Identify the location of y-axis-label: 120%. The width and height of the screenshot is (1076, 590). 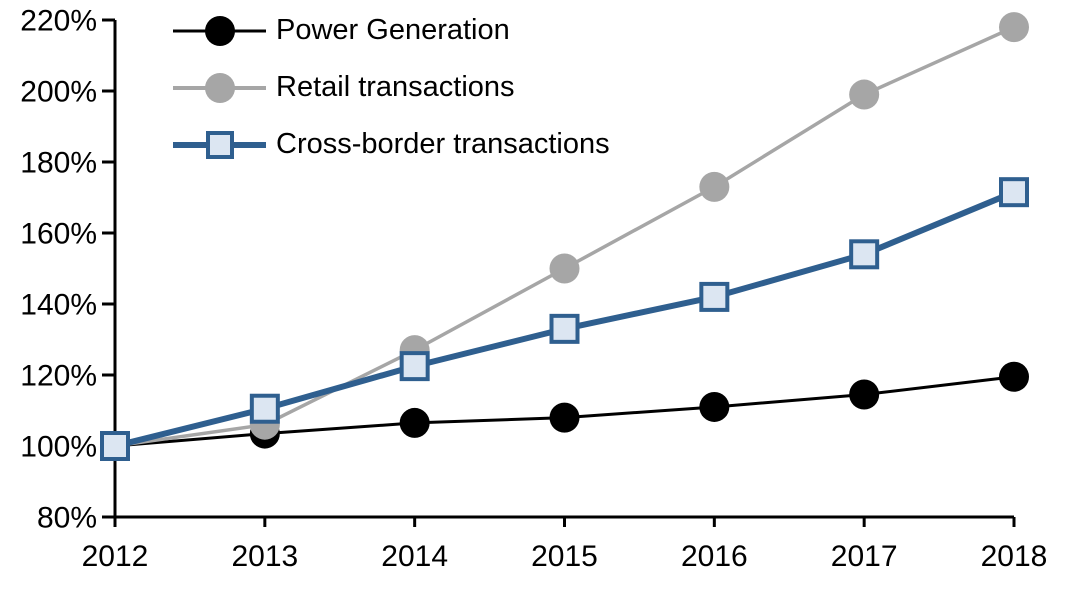
(58, 376).